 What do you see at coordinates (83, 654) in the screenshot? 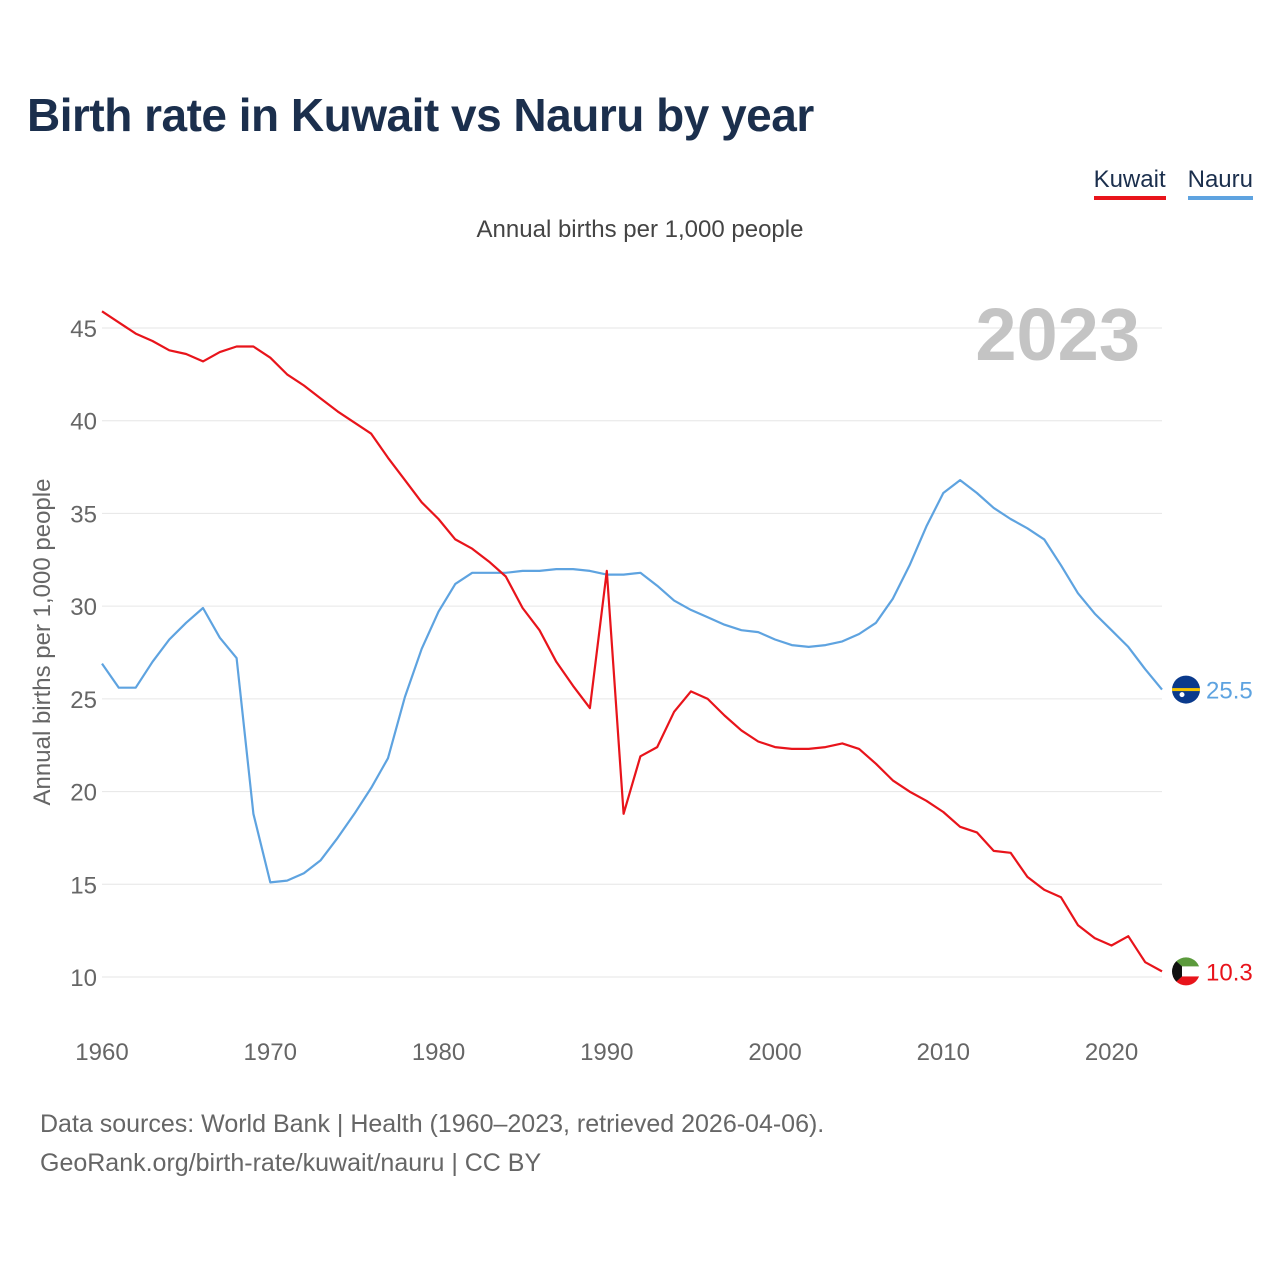
I see `y-axis: 10 15 20 25 30 35 40 45` at bounding box center [83, 654].